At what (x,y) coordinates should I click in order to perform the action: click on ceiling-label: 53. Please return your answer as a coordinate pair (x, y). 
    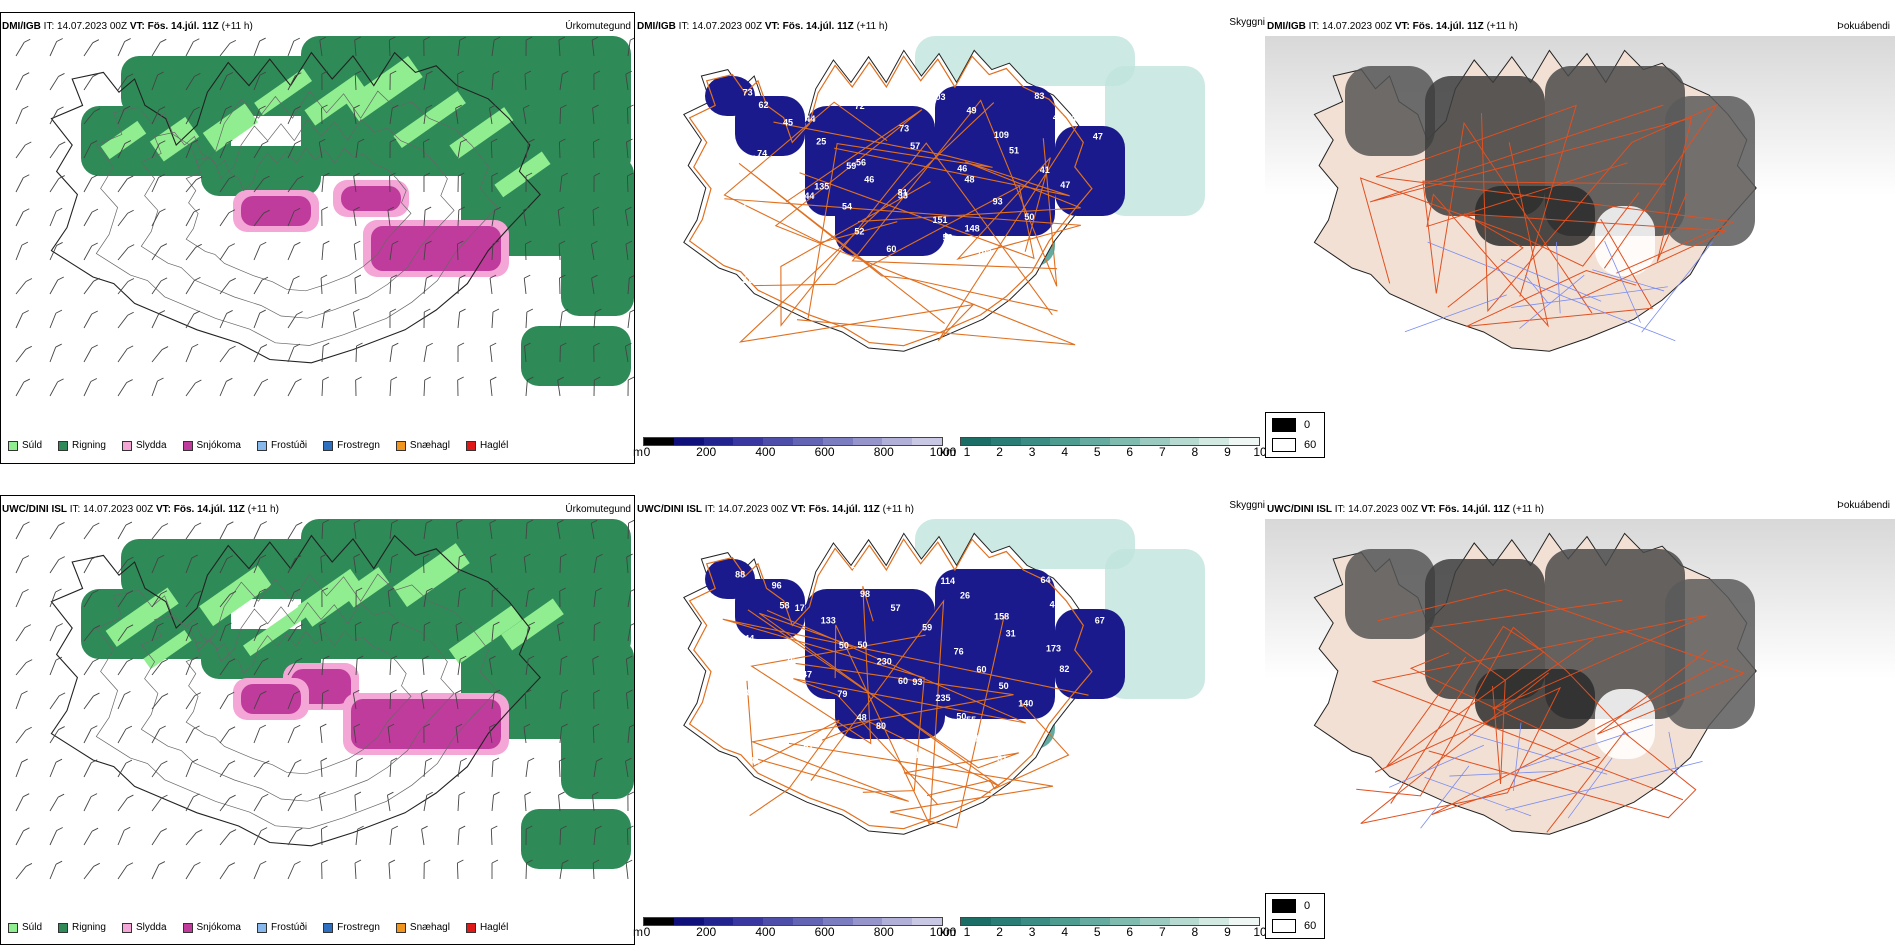
    Looking at the image, I should click on (778, 173).